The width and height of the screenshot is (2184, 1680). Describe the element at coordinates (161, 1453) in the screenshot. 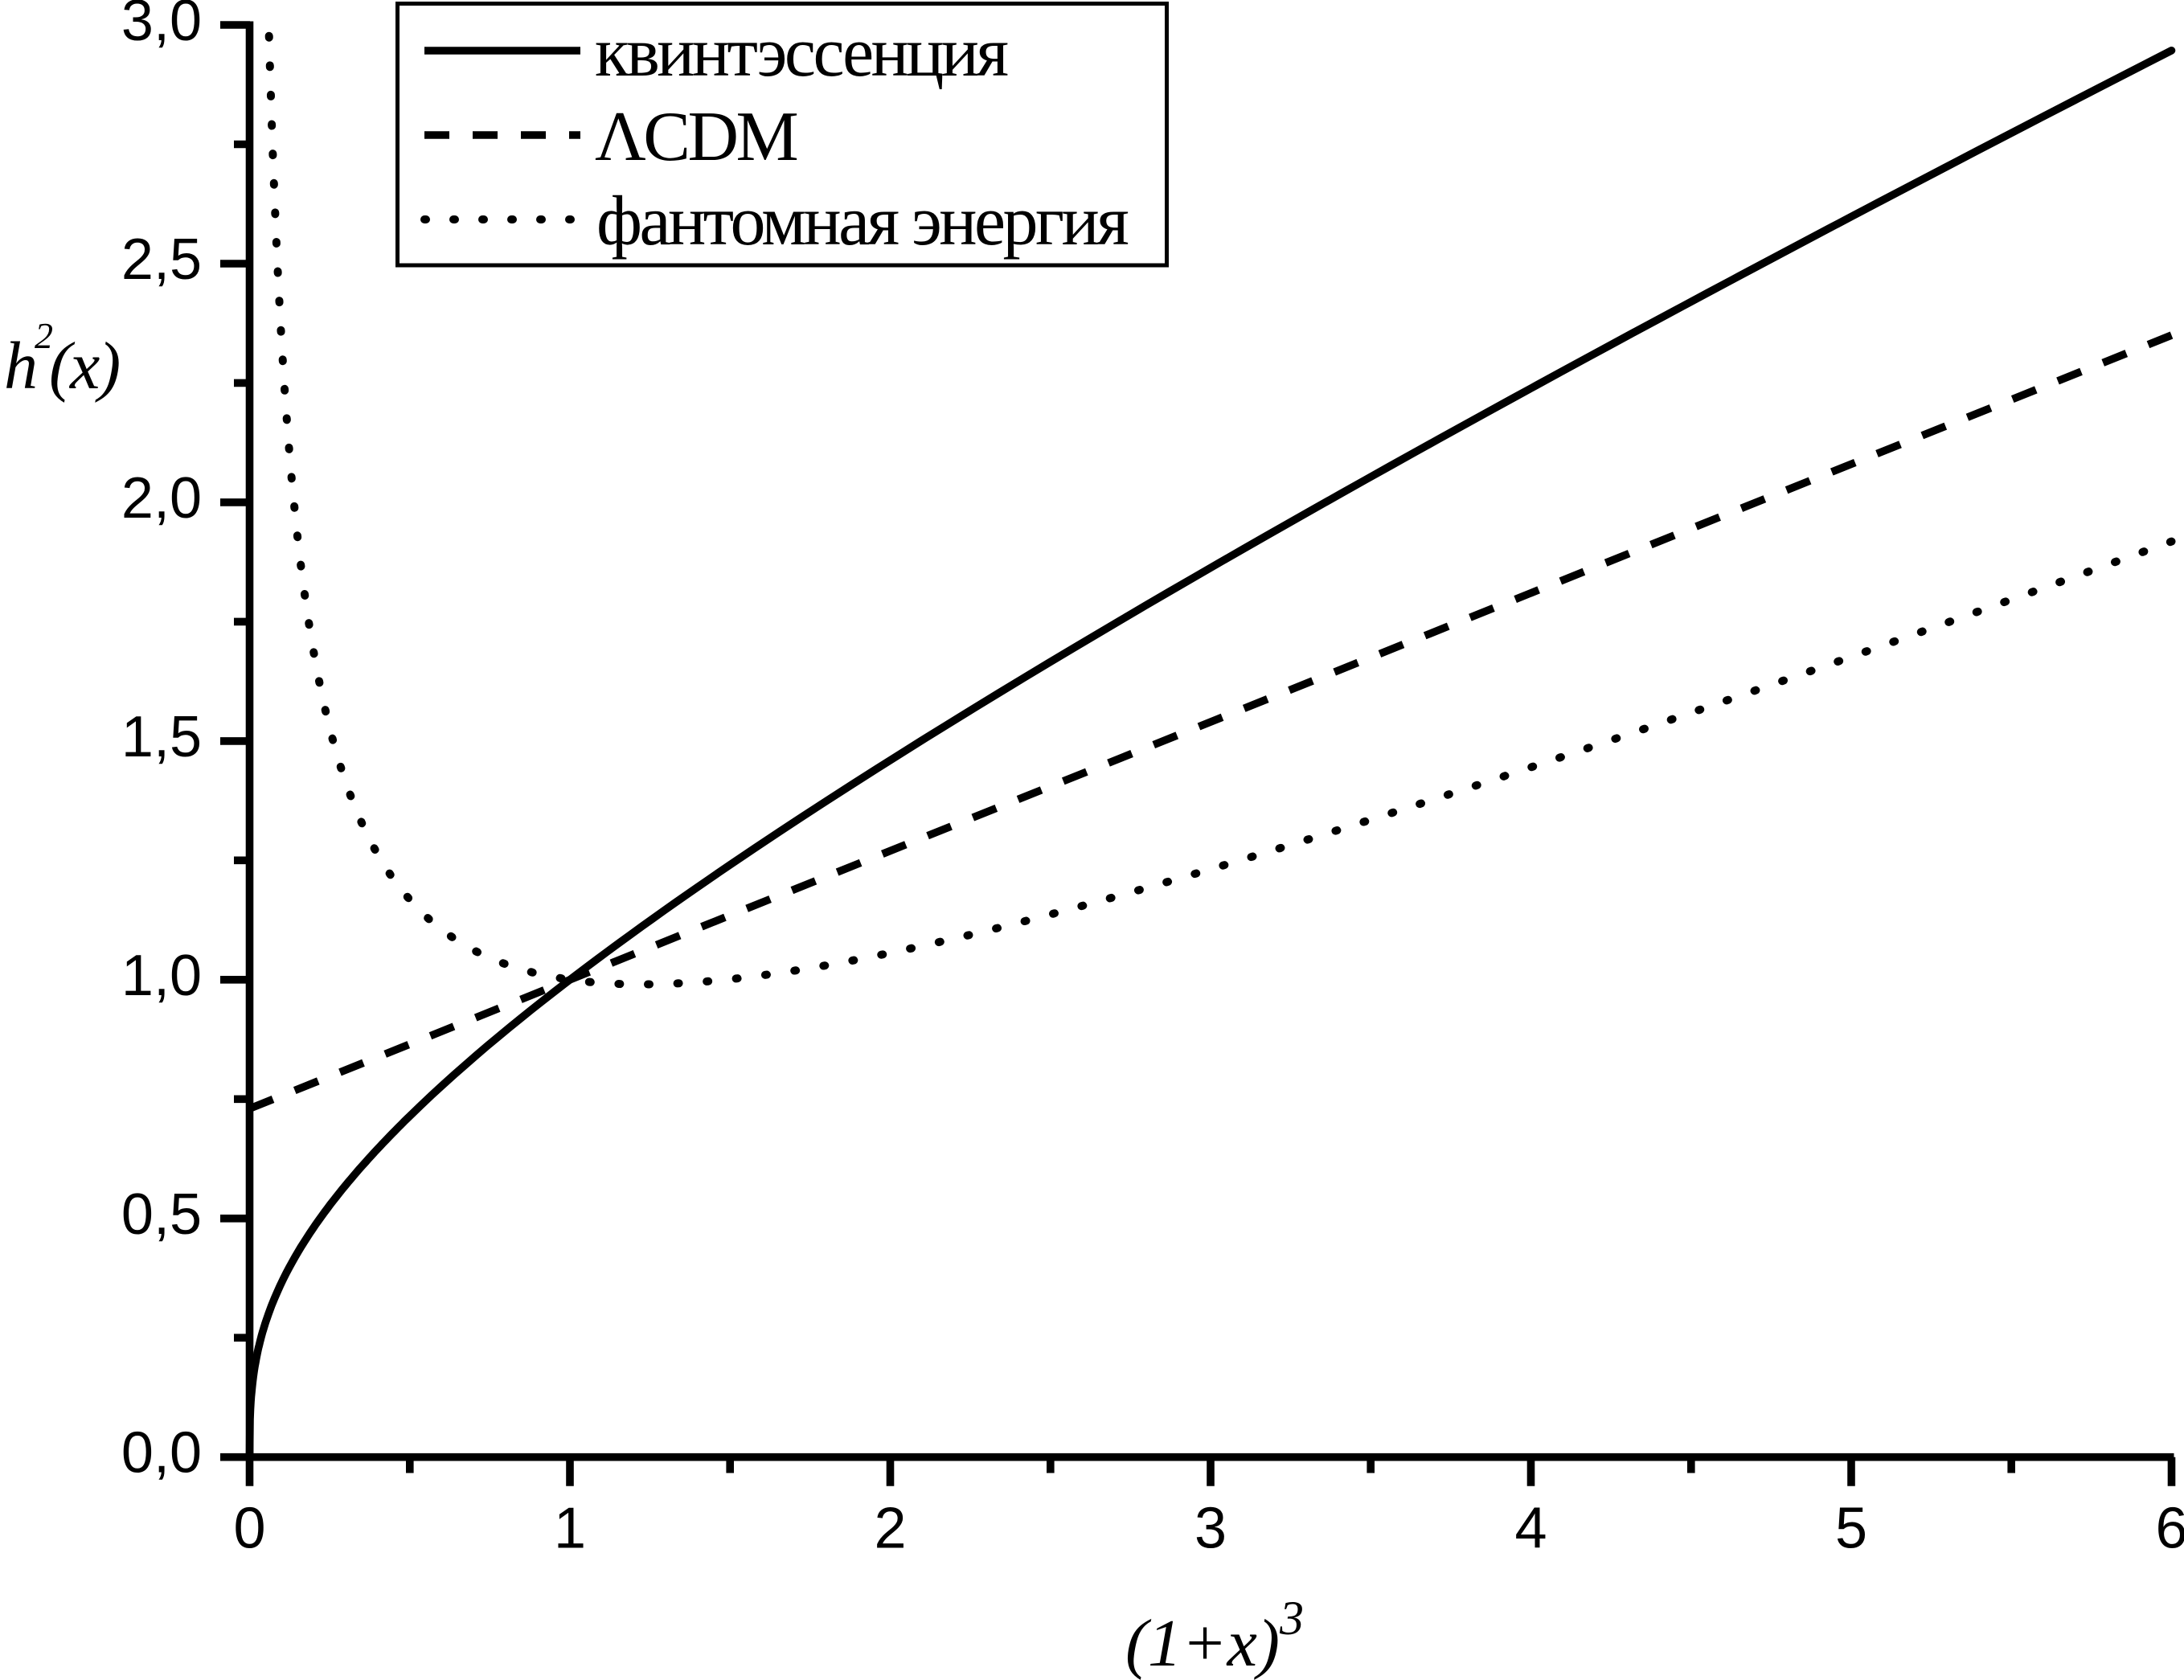

I see `svg-text: 0,0` at that location.